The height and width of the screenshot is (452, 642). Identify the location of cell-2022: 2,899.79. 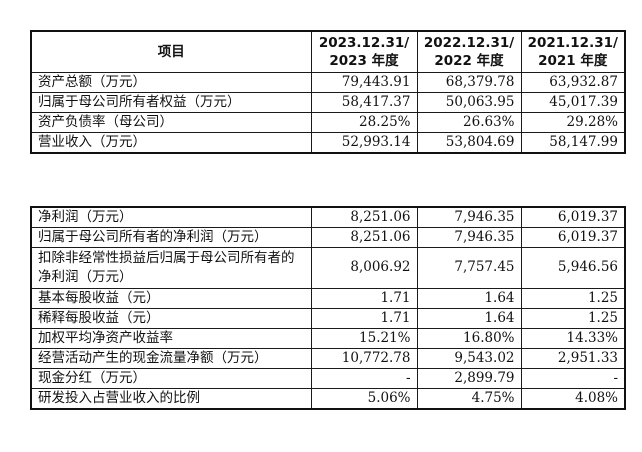
(469, 378).